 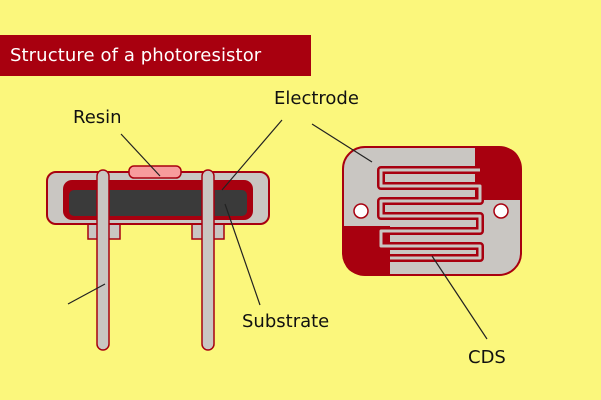 What do you see at coordinates (487, 357) in the screenshot?
I see `cds-label: CDS` at bounding box center [487, 357].